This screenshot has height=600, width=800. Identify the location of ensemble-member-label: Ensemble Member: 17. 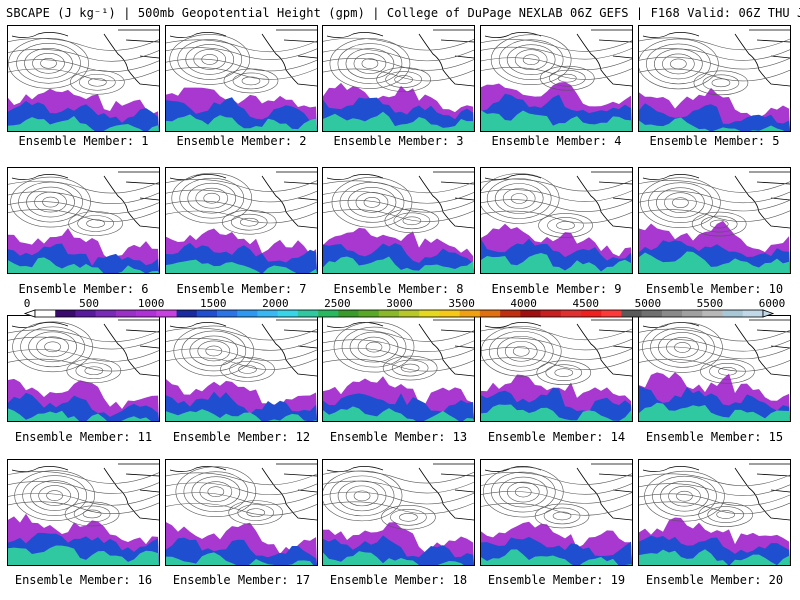
(241, 580).